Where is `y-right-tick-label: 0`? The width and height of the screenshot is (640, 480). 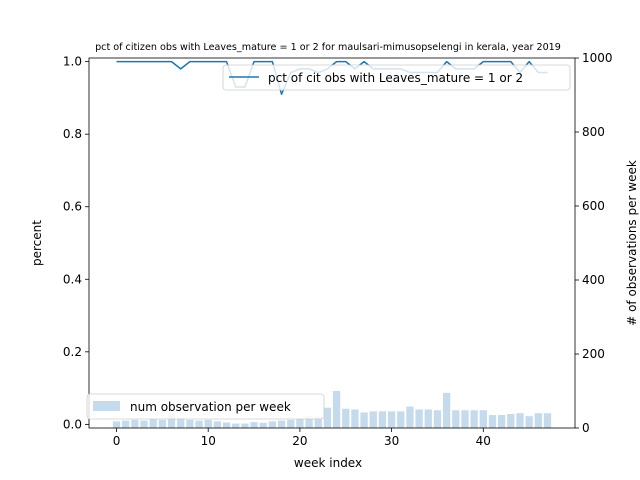
y-right-tick-label: 0 is located at coordinates (586, 428).